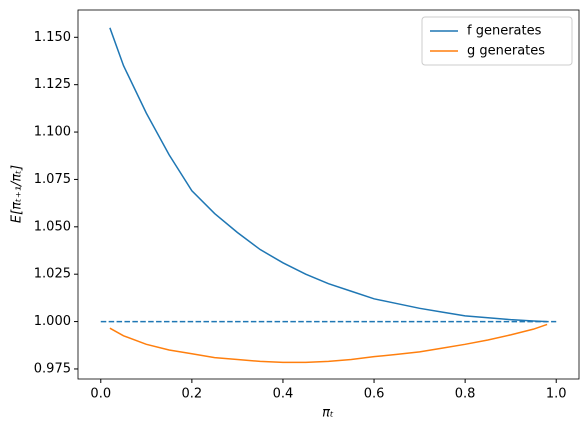  I want to click on x-axis-label: πₜ, so click(328, 413).